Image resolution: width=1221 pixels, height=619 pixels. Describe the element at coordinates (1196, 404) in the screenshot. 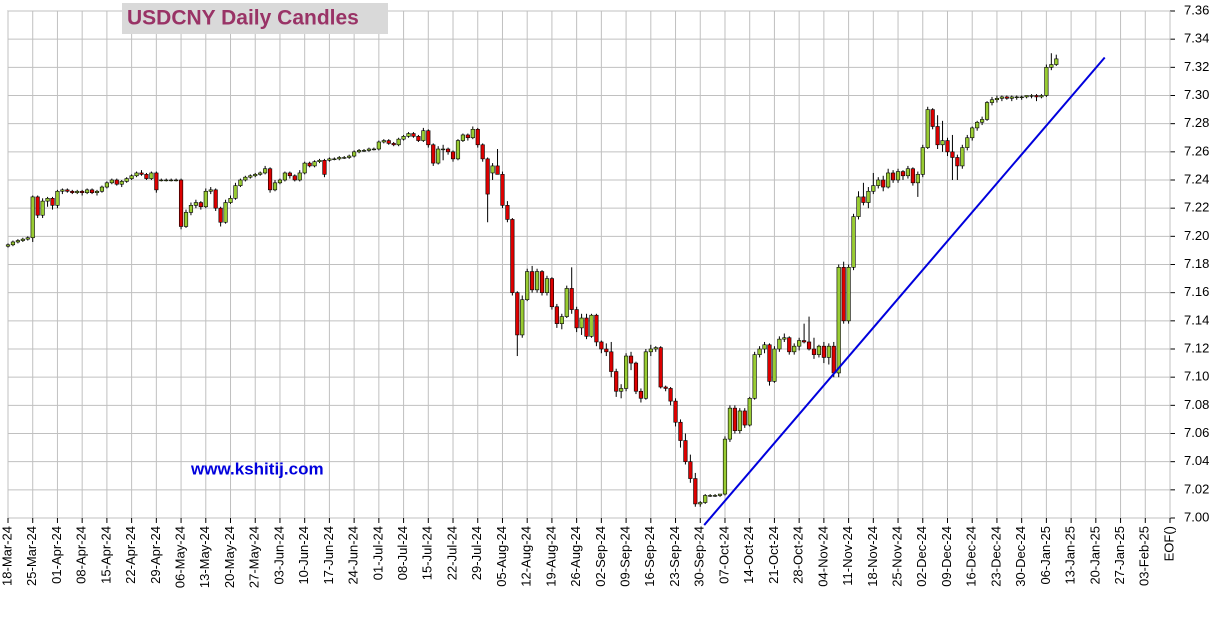

I see `y-tick-label: 7.08` at that location.